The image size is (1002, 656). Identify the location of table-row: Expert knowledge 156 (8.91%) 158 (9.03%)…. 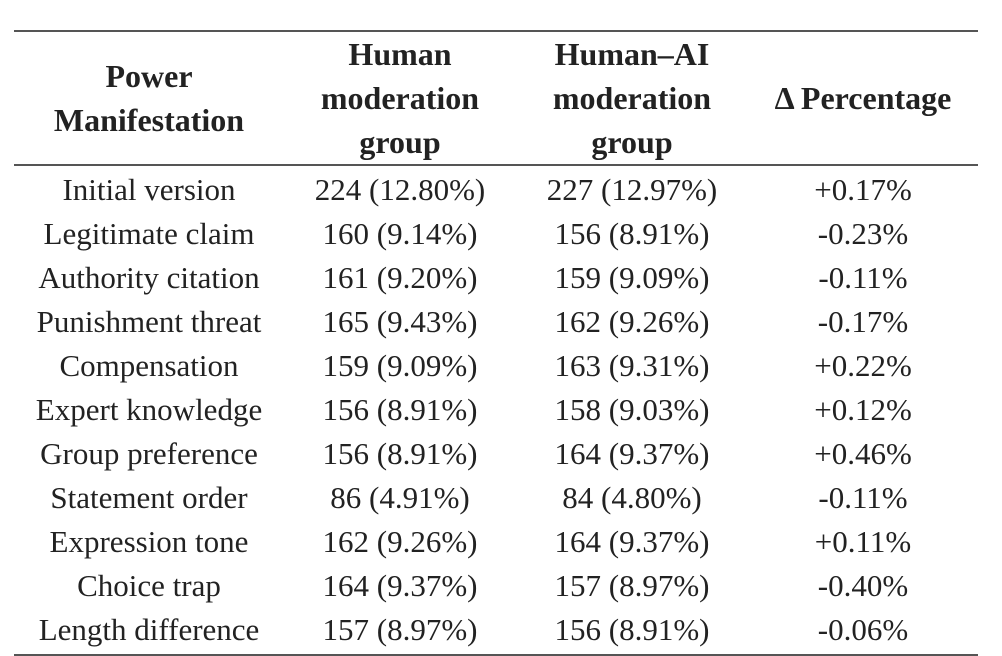
(496, 410).